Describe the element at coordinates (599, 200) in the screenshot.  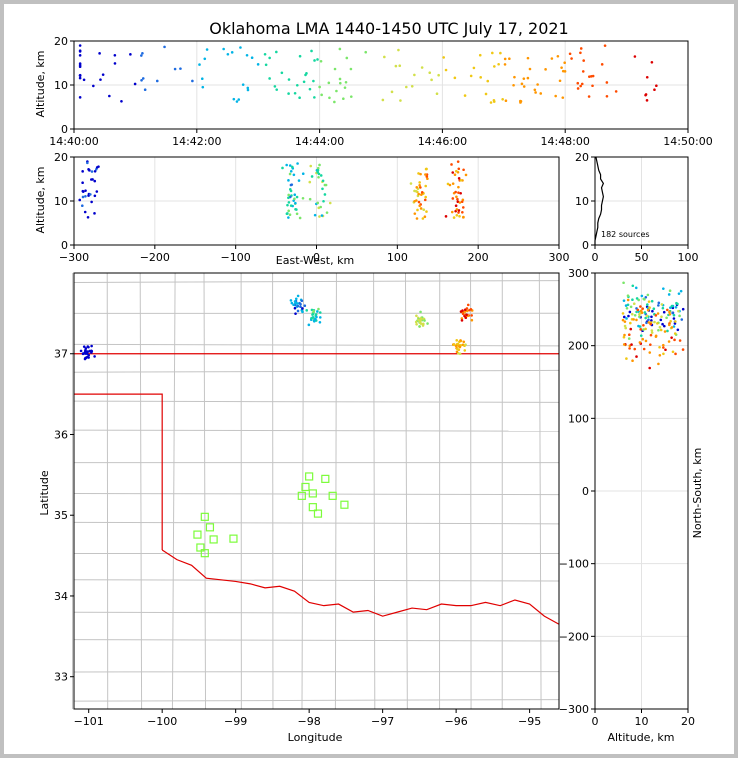
I see `histogram-line` at that location.